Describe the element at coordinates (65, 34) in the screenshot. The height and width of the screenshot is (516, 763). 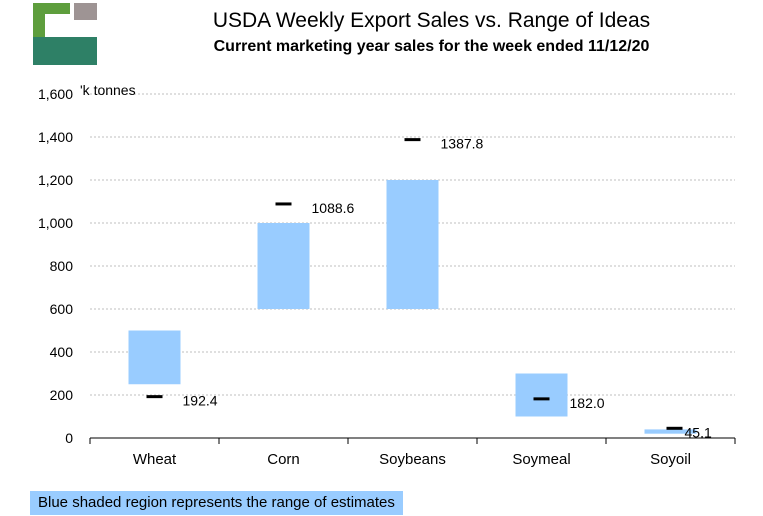
I see `company-logo-icon` at that location.